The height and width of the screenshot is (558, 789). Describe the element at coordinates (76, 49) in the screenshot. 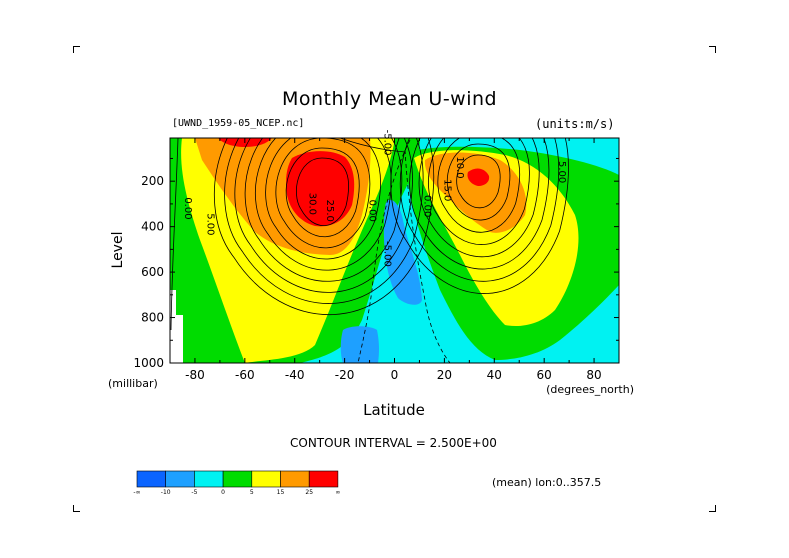

I see `corner-mark-top-left` at that location.